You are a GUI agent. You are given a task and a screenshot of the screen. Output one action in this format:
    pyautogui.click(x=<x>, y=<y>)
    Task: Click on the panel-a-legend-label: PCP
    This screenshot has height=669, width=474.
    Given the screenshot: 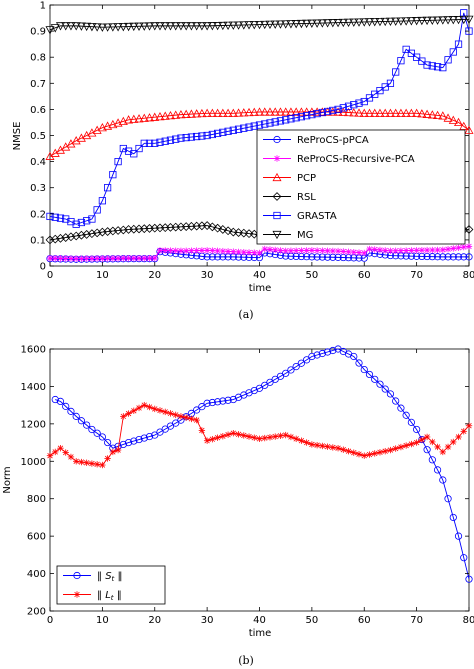 What is the action you would take?
    pyautogui.click(x=306, y=178)
    